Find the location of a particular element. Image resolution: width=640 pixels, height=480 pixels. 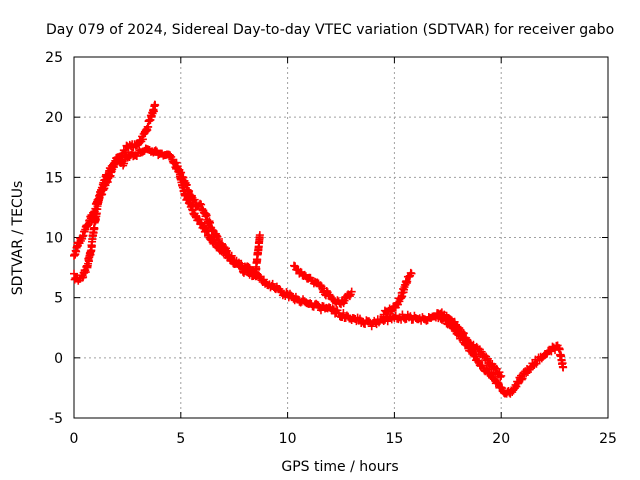

y-tick-label: 0 is located at coordinates (58, 359).